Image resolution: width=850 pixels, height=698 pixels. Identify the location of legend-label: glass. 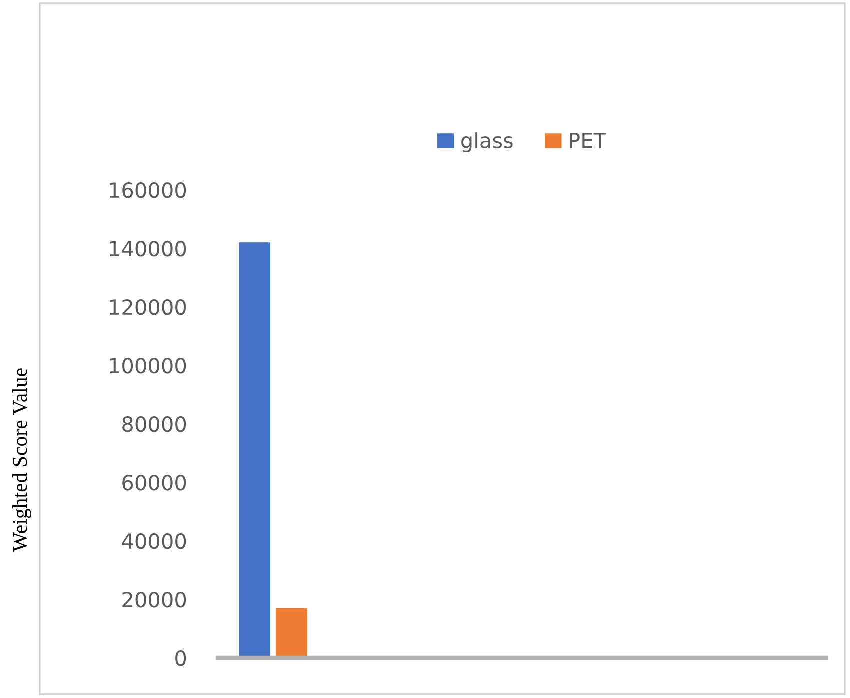
(487, 142).